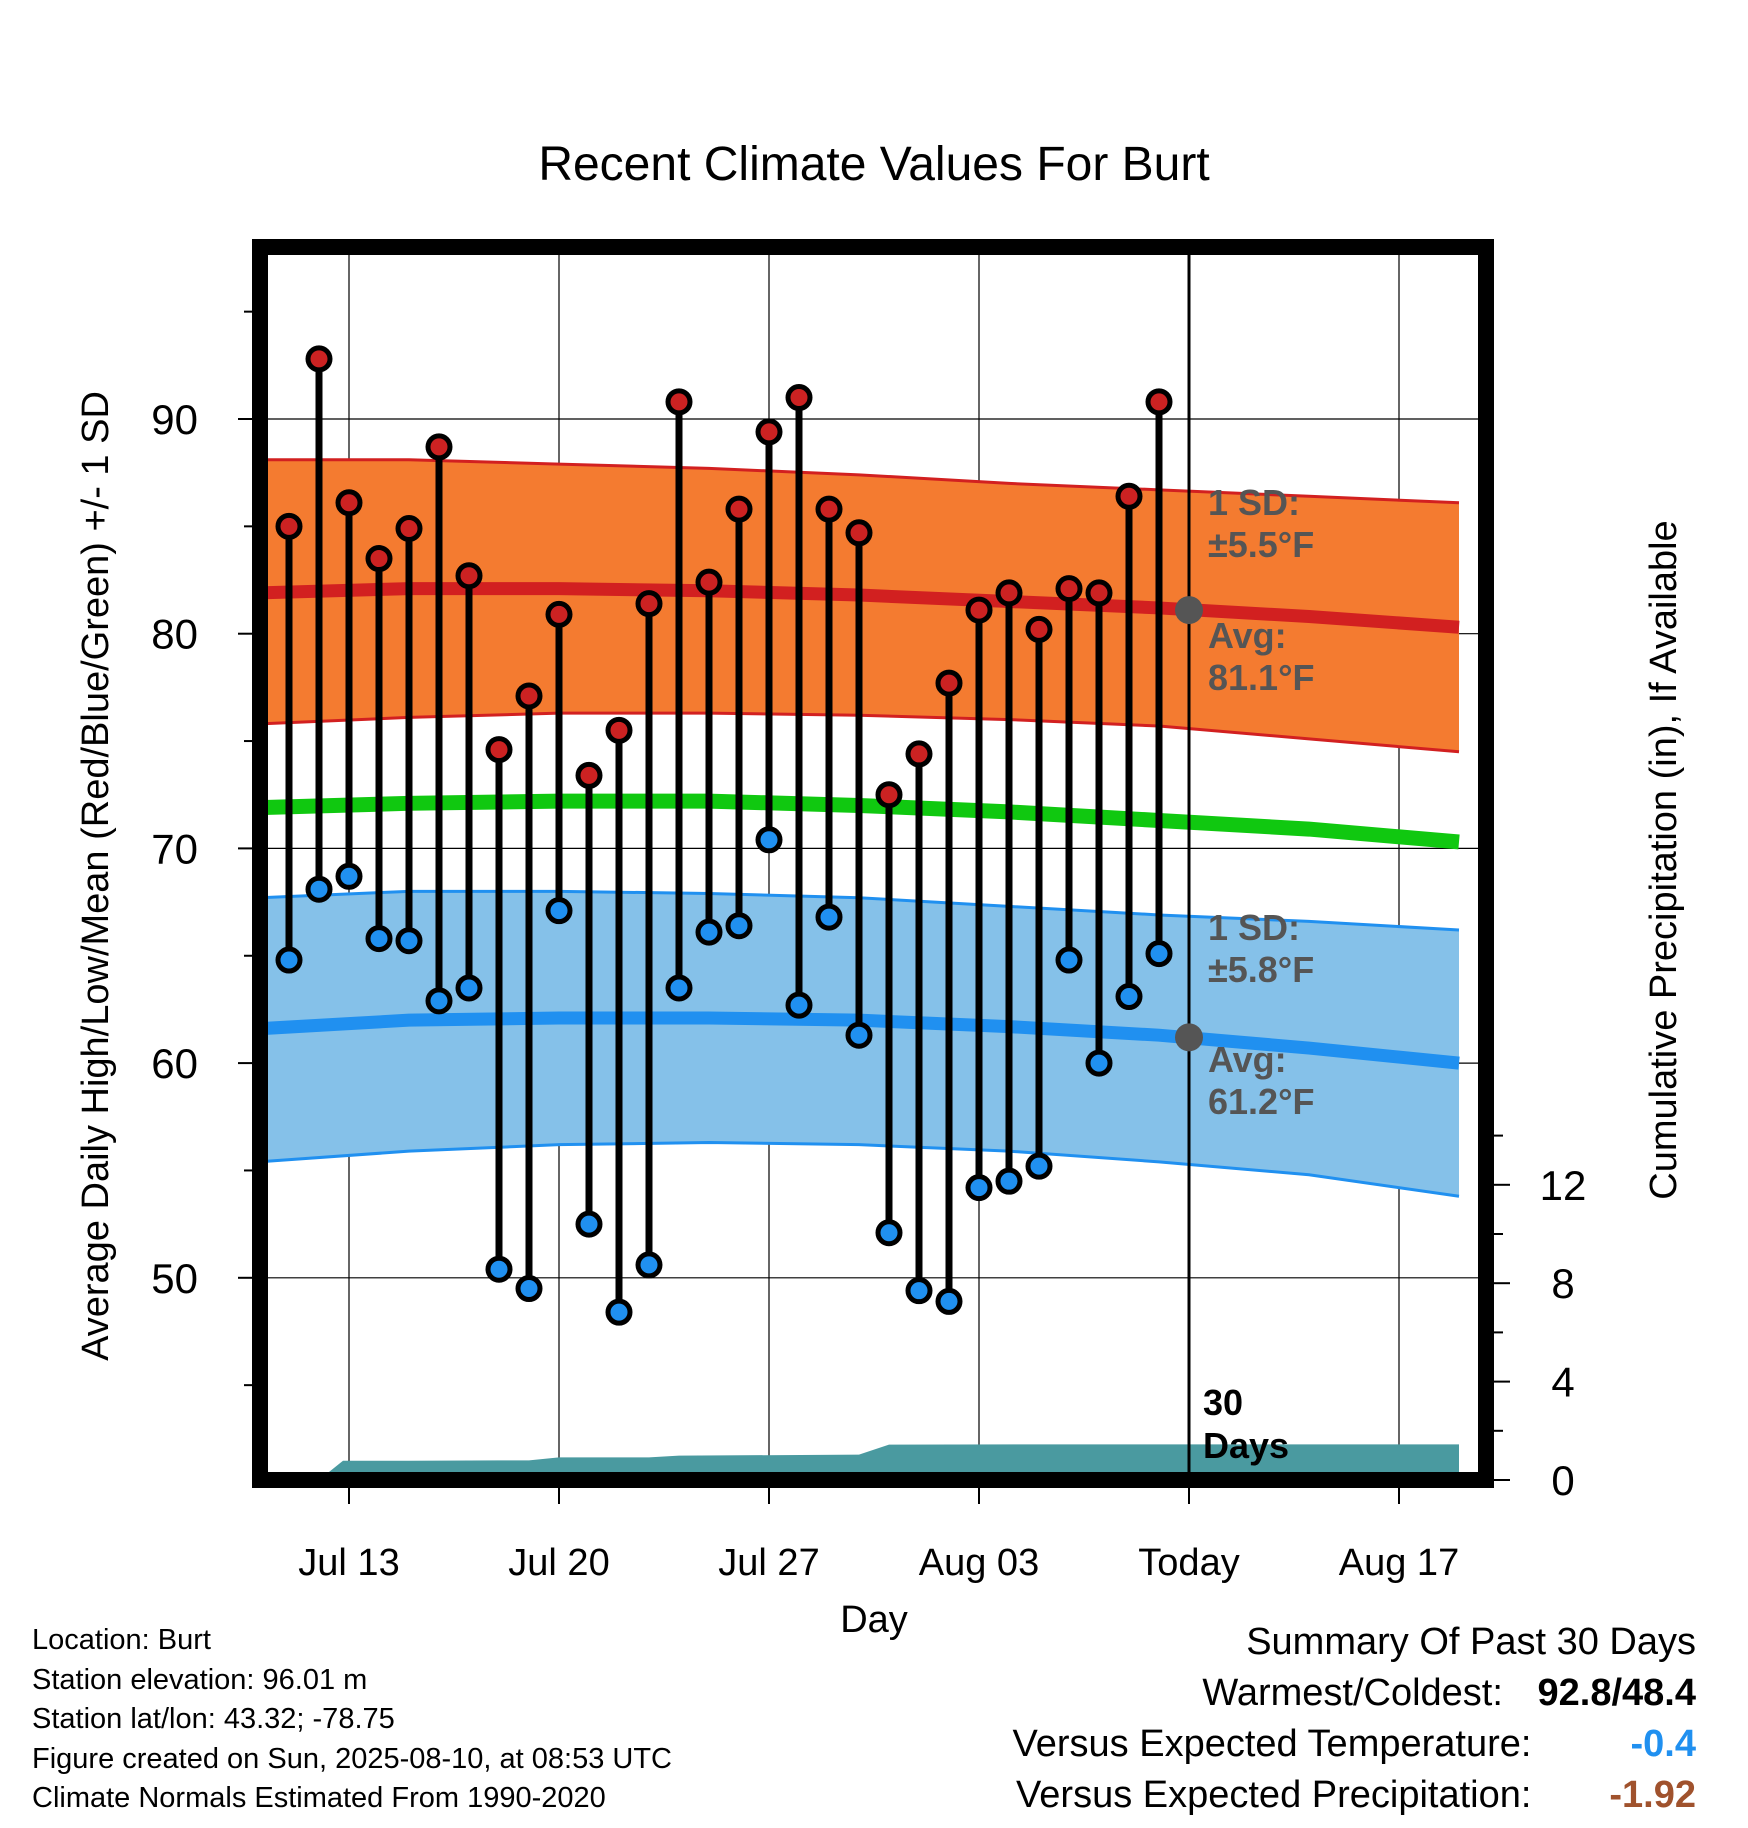  I want to click on y-tick-label-left: 90, so click(174, 419).